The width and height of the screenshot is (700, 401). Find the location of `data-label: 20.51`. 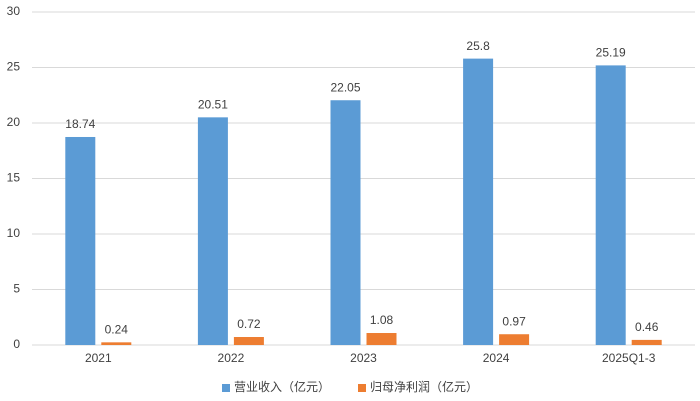

data-label: 20.51 is located at coordinates (213, 105).